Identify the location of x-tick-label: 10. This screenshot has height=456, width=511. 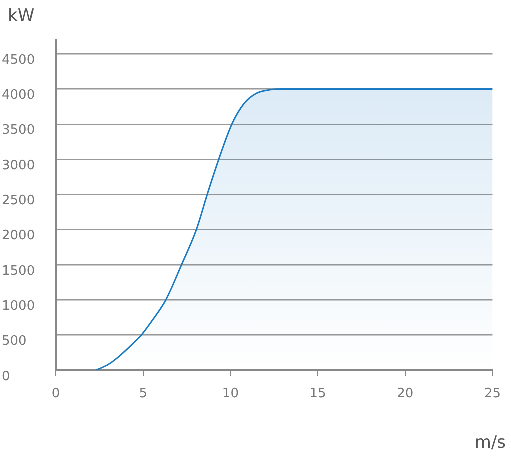
(230, 394).